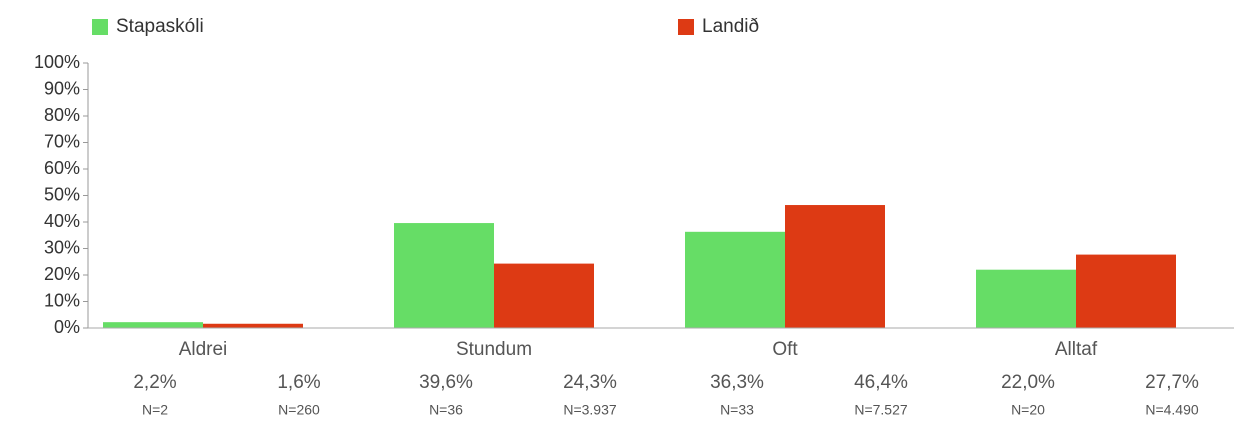  Describe the element at coordinates (62, 141) in the screenshot. I see `y-tick-label: 70%` at that location.